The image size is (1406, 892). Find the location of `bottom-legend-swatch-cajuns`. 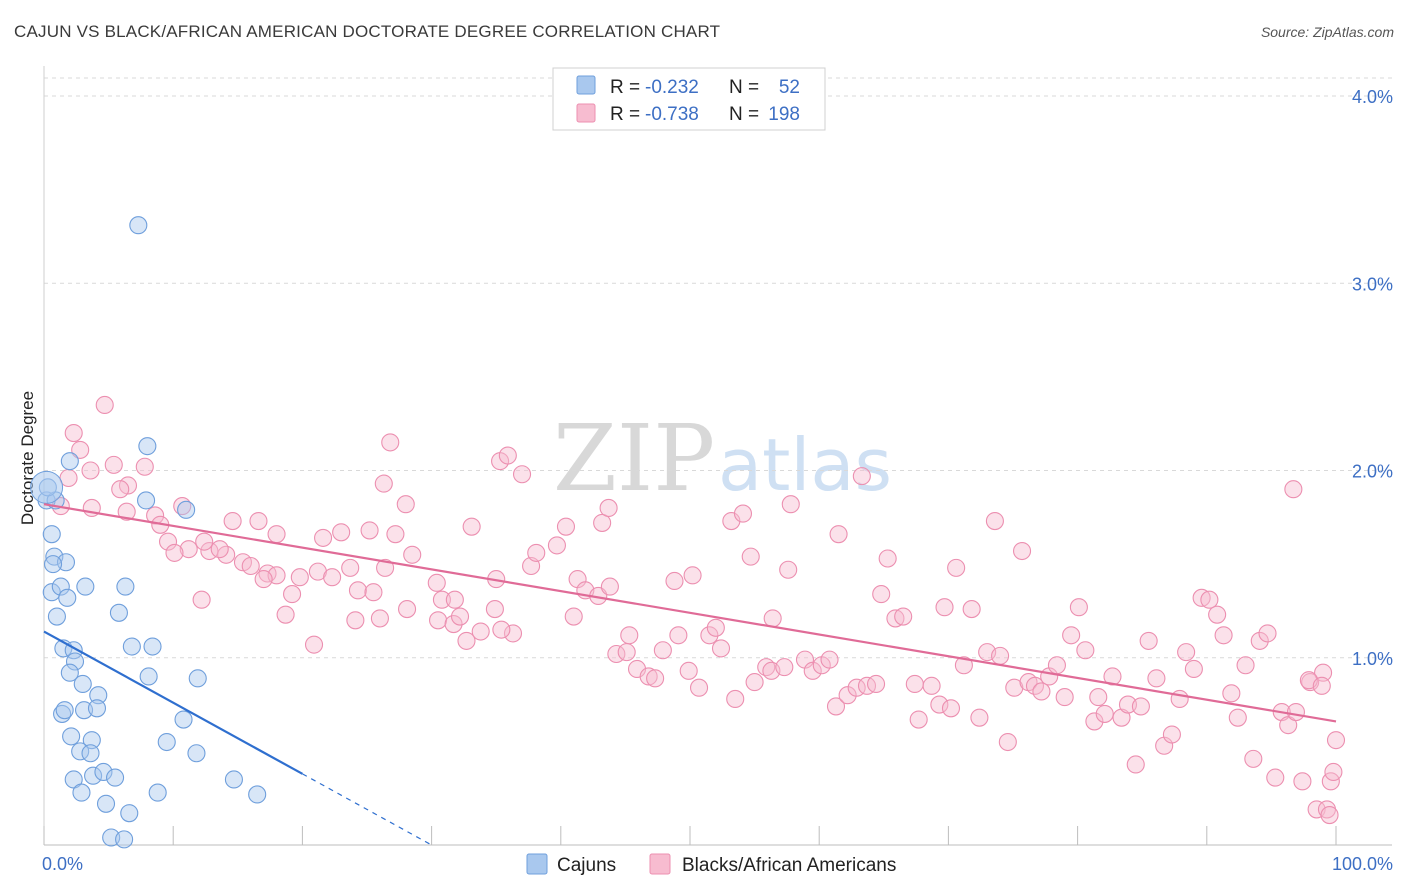

bottom-legend-swatch-cajuns is located at coordinates (537, 864).